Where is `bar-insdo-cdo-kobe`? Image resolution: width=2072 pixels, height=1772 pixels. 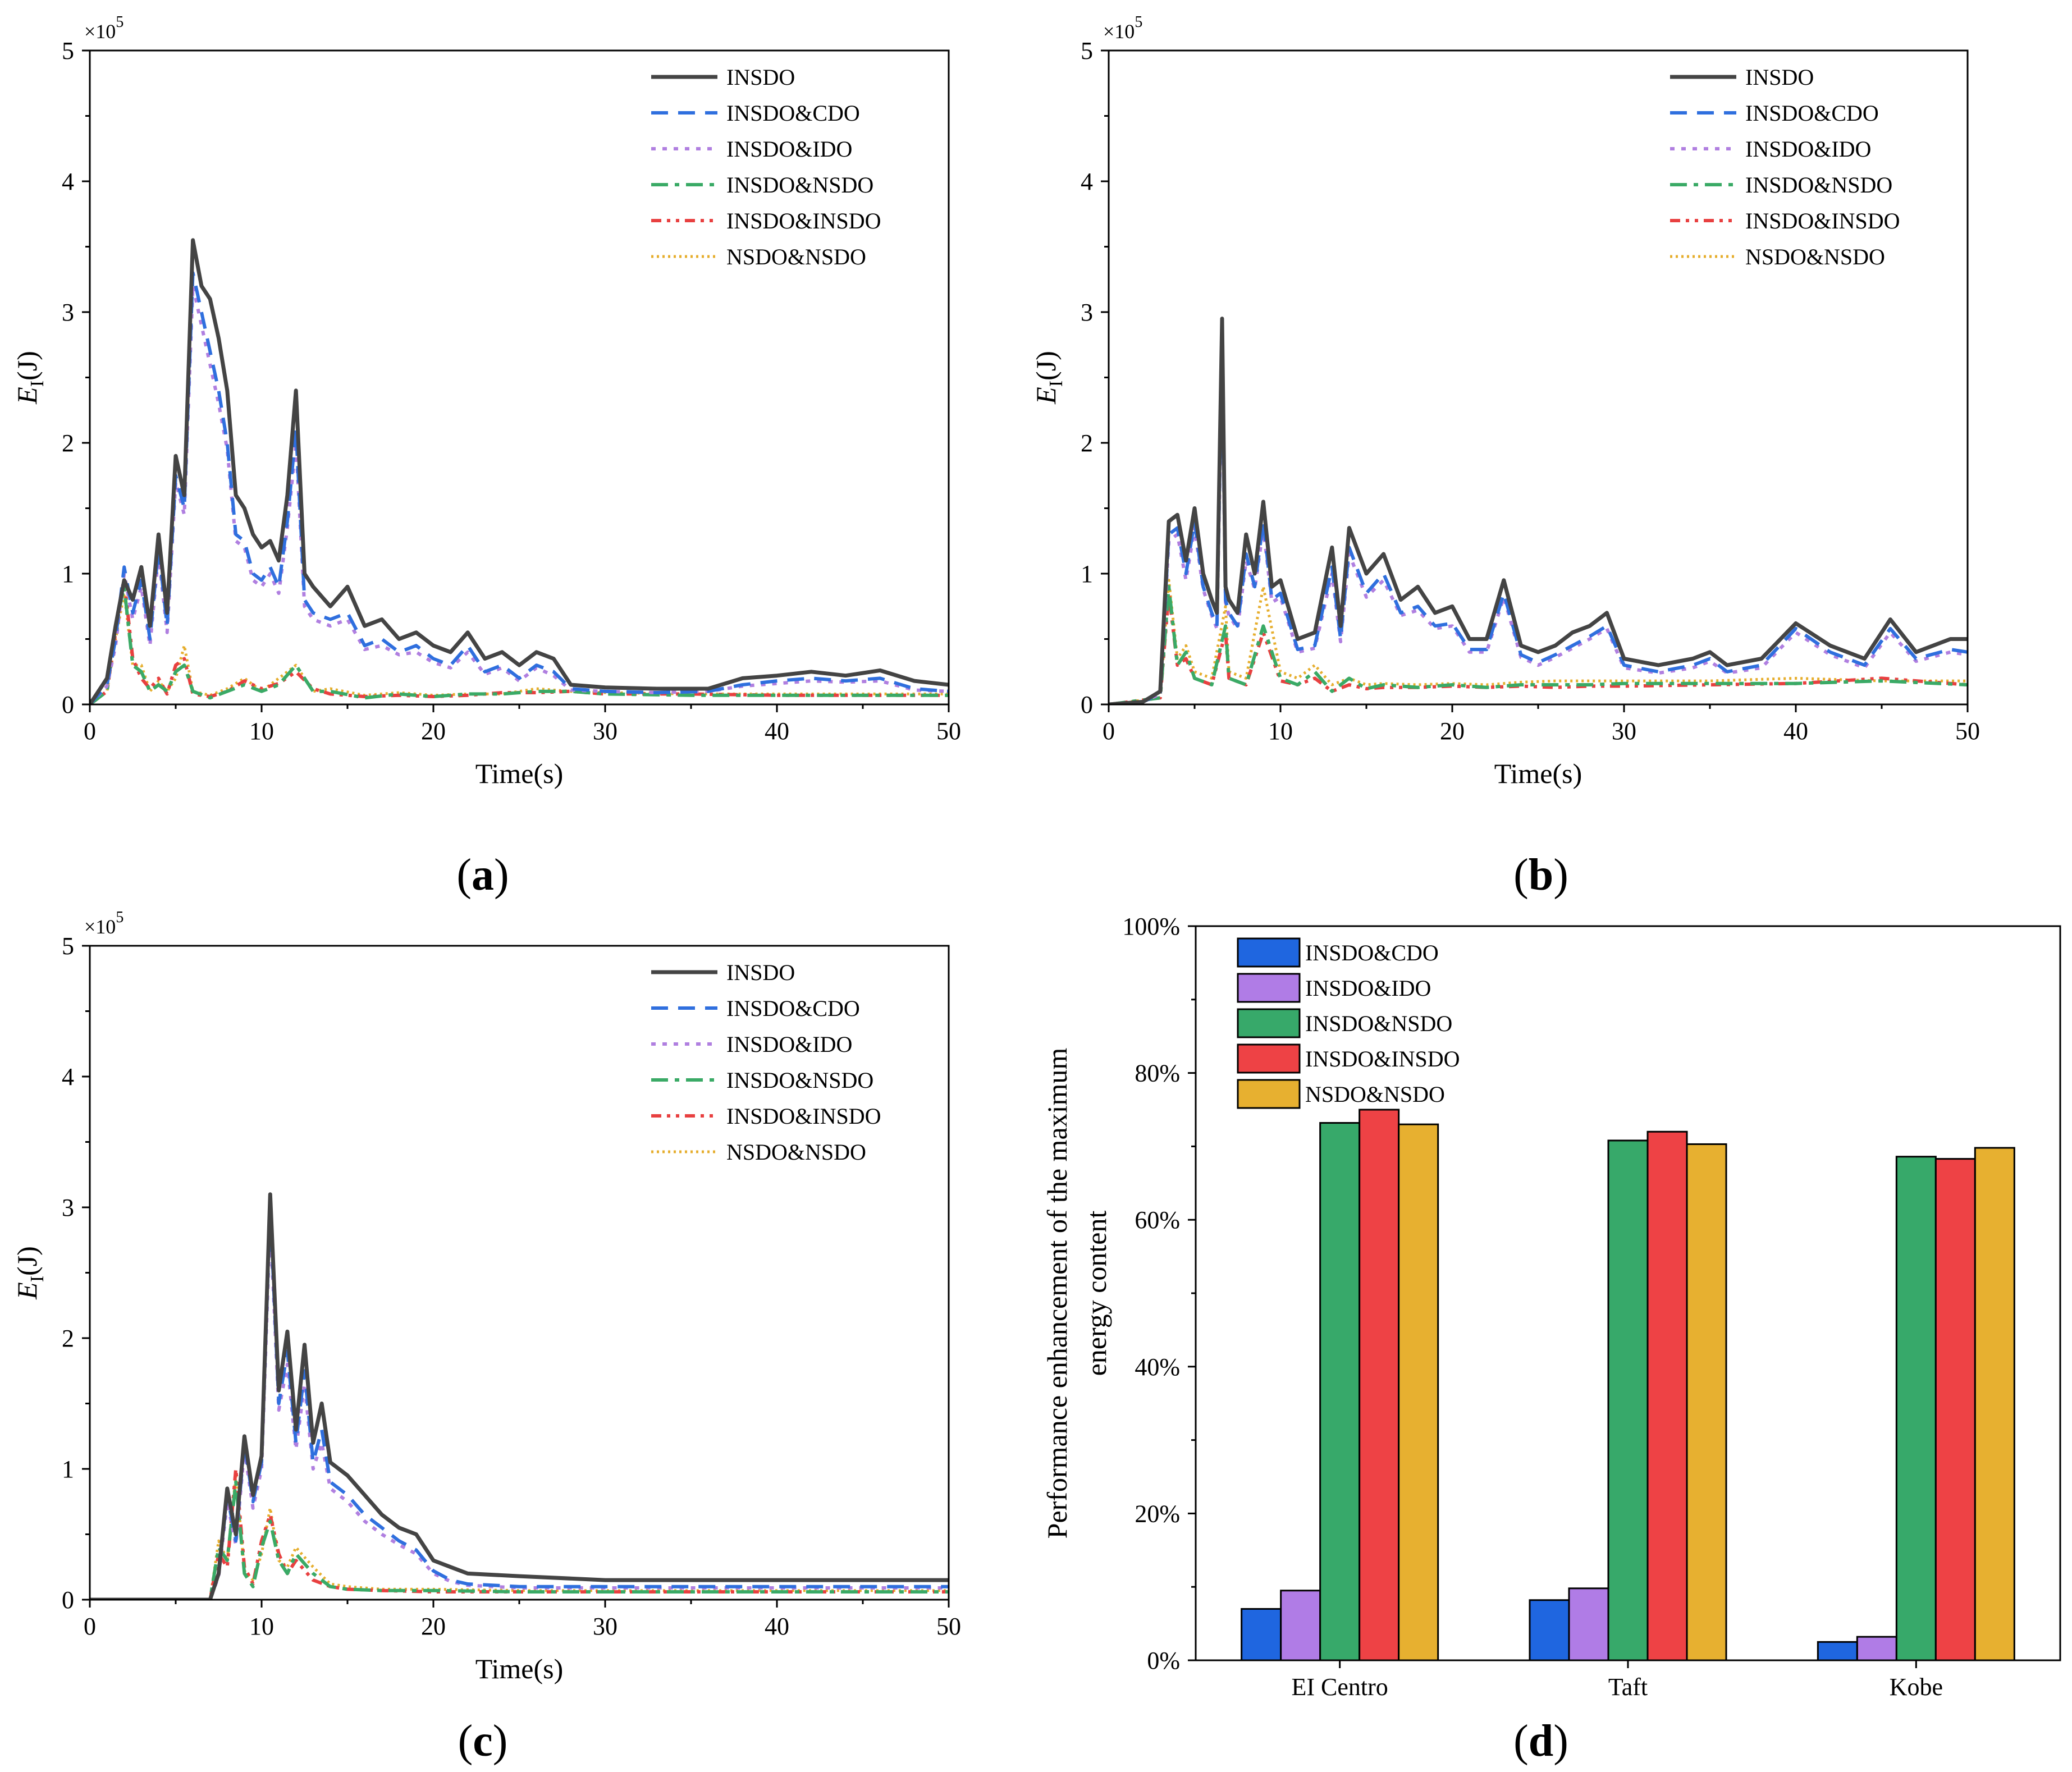 bar-insdo-cdo-kobe is located at coordinates (1838, 1651).